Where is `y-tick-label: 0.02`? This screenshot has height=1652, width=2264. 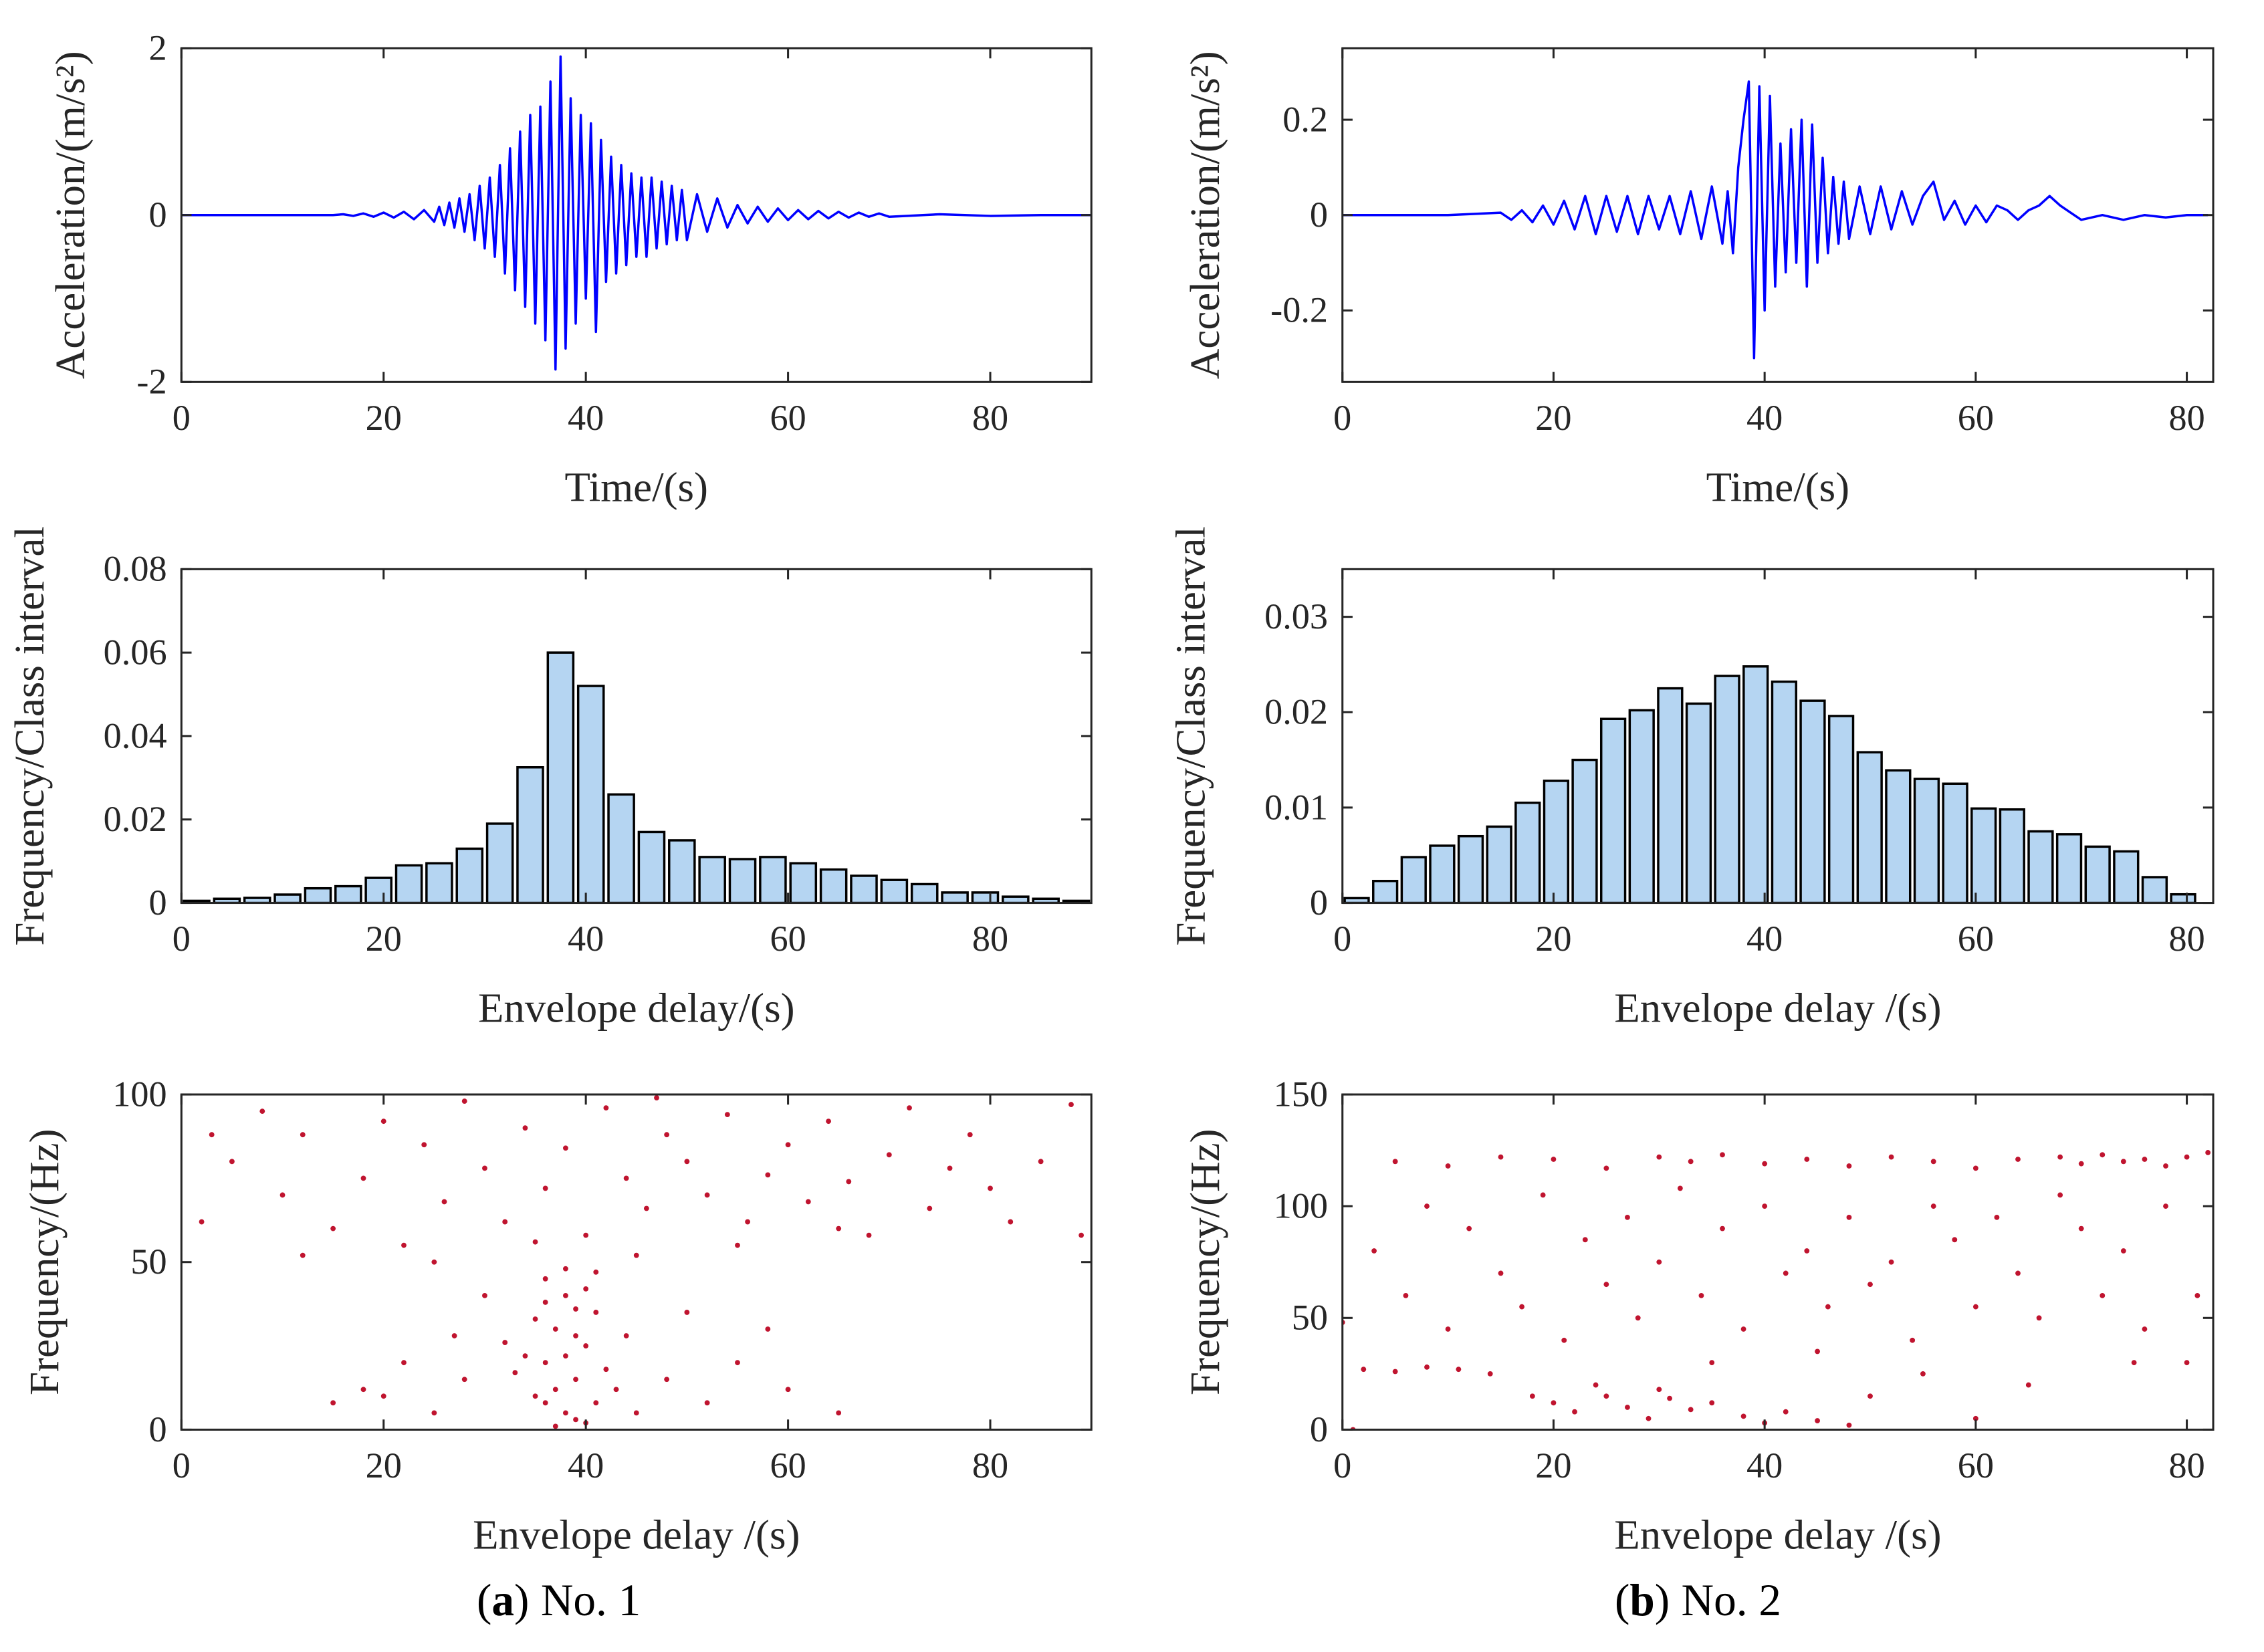 y-tick-label: 0.02 is located at coordinates (135, 819).